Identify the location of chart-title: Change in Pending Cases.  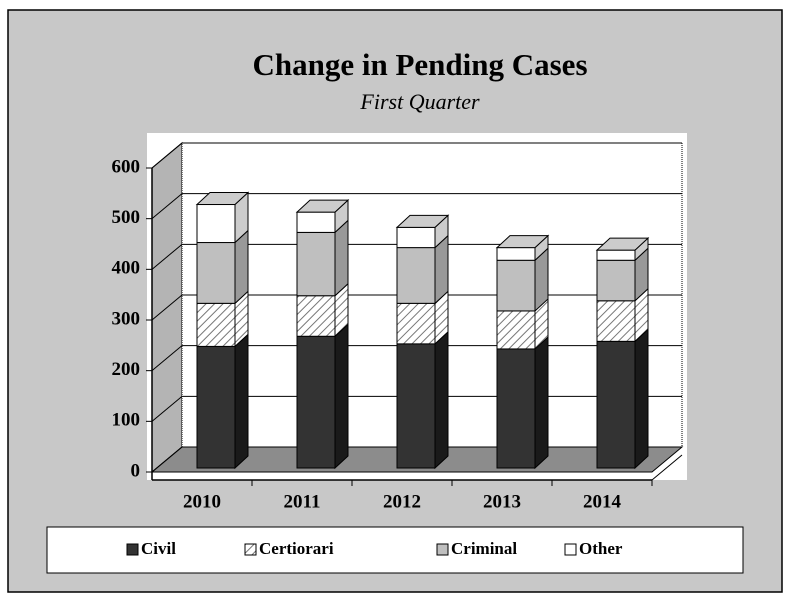
(419, 64).